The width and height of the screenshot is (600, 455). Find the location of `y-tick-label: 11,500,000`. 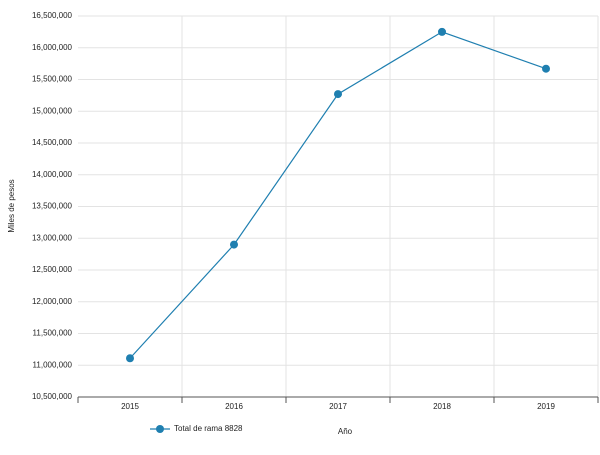

y-tick-label: 11,500,000 is located at coordinates (53, 333).